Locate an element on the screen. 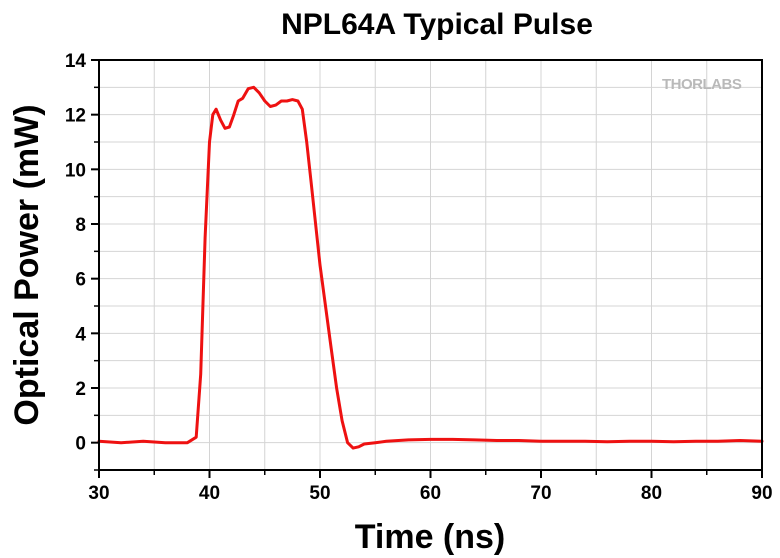 This screenshot has width=780, height=558. chart-title: NPL64A Typical Pulse is located at coordinates (437, 24).